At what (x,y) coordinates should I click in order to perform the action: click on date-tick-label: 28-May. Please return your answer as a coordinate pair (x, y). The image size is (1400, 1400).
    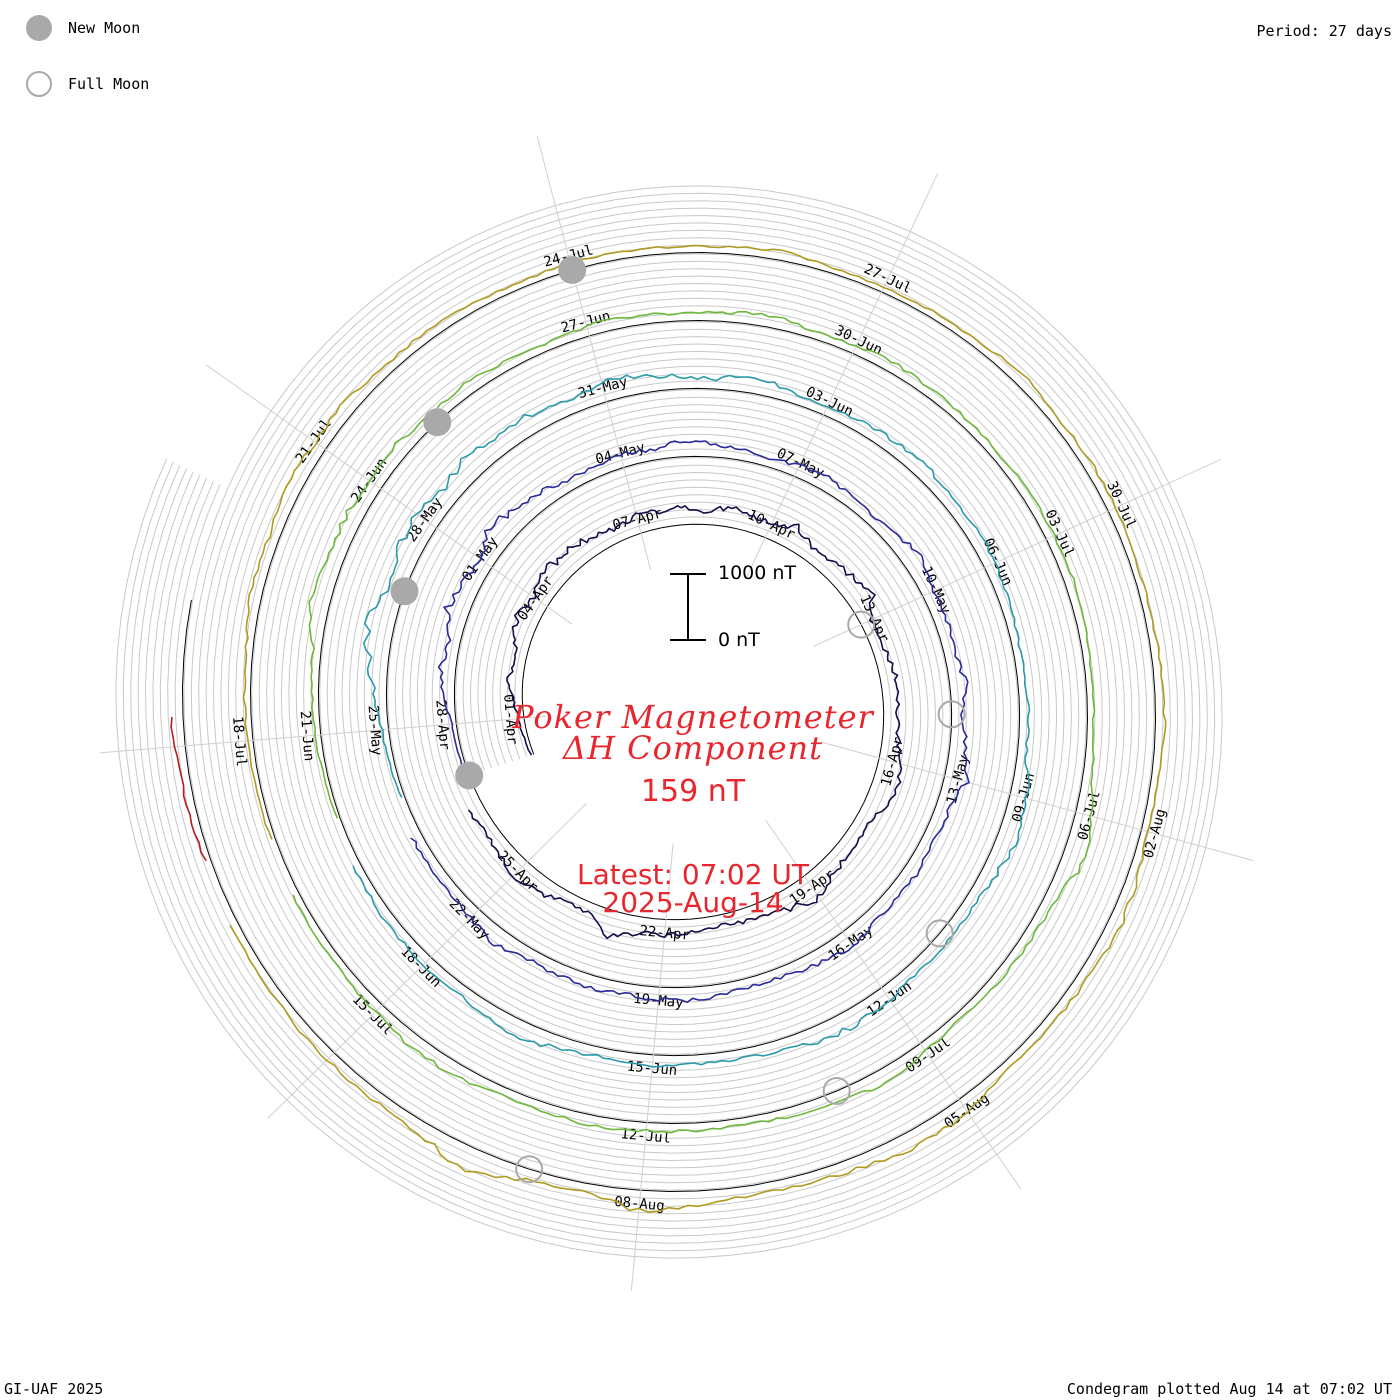
    Looking at the image, I should click on (425, 520).